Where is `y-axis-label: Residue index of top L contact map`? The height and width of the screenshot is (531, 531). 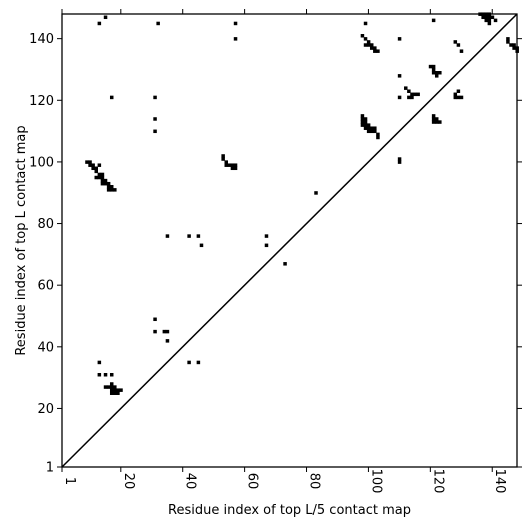 y-axis-label: Residue index of top L contact map is located at coordinates (21, 240).